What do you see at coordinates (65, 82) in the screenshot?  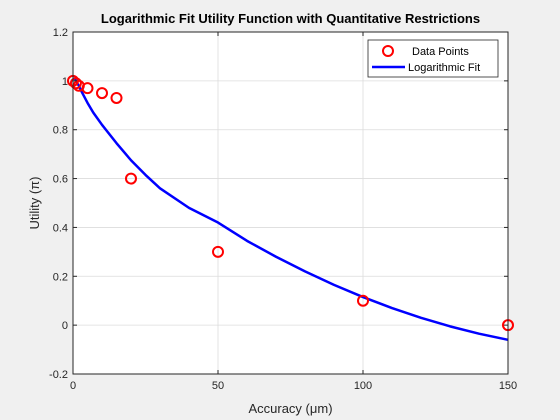 I see `y-tick-label: 1` at bounding box center [65, 82].